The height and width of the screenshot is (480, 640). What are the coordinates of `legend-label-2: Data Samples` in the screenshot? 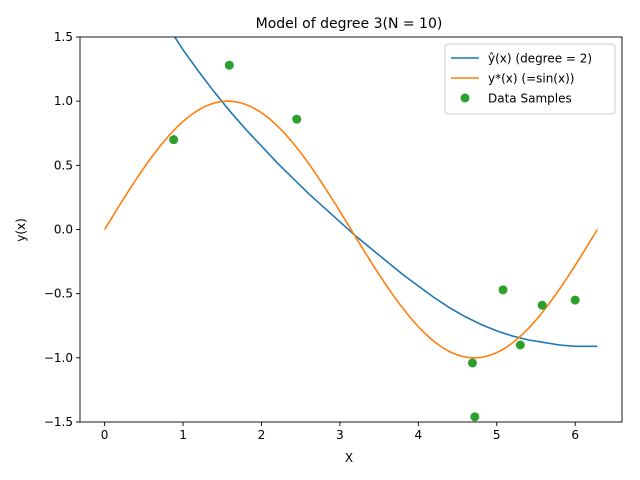 It's located at (530, 99).